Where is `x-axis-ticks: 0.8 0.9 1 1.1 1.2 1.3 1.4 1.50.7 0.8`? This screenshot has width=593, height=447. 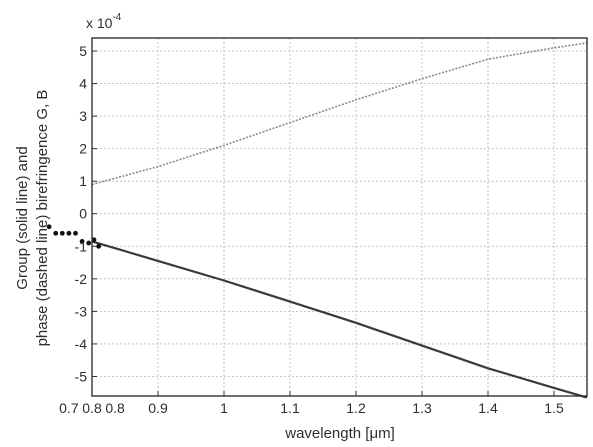 x-axis-ticks: 0.8 0.9 1 1.1 1.2 1.3 1.4 1.50.7 0.8 is located at coordinates (311, 403).